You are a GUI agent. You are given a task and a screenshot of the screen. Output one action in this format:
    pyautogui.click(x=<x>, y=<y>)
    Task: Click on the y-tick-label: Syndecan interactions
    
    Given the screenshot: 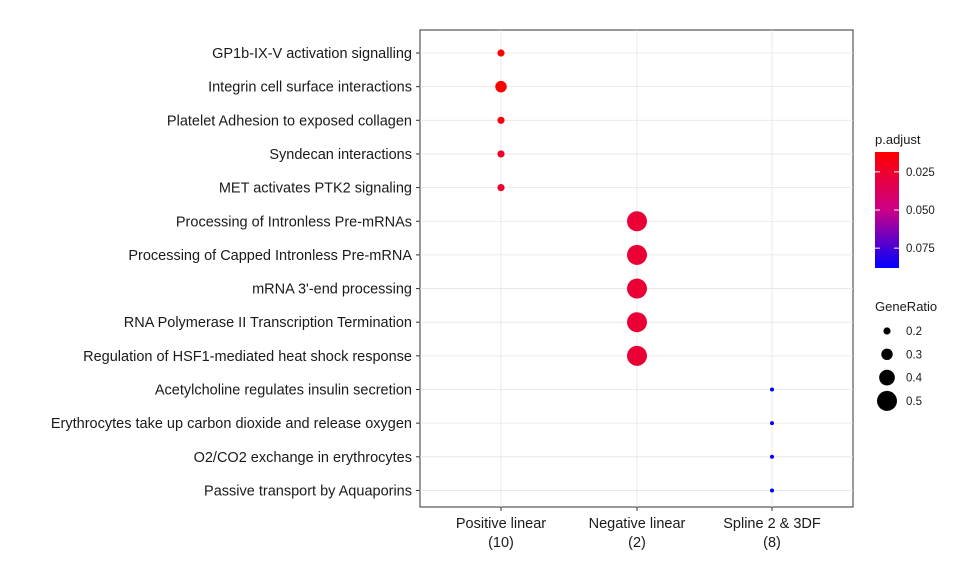 What is the action you would take?
    pyautogui.click(x=340, y=155)
    